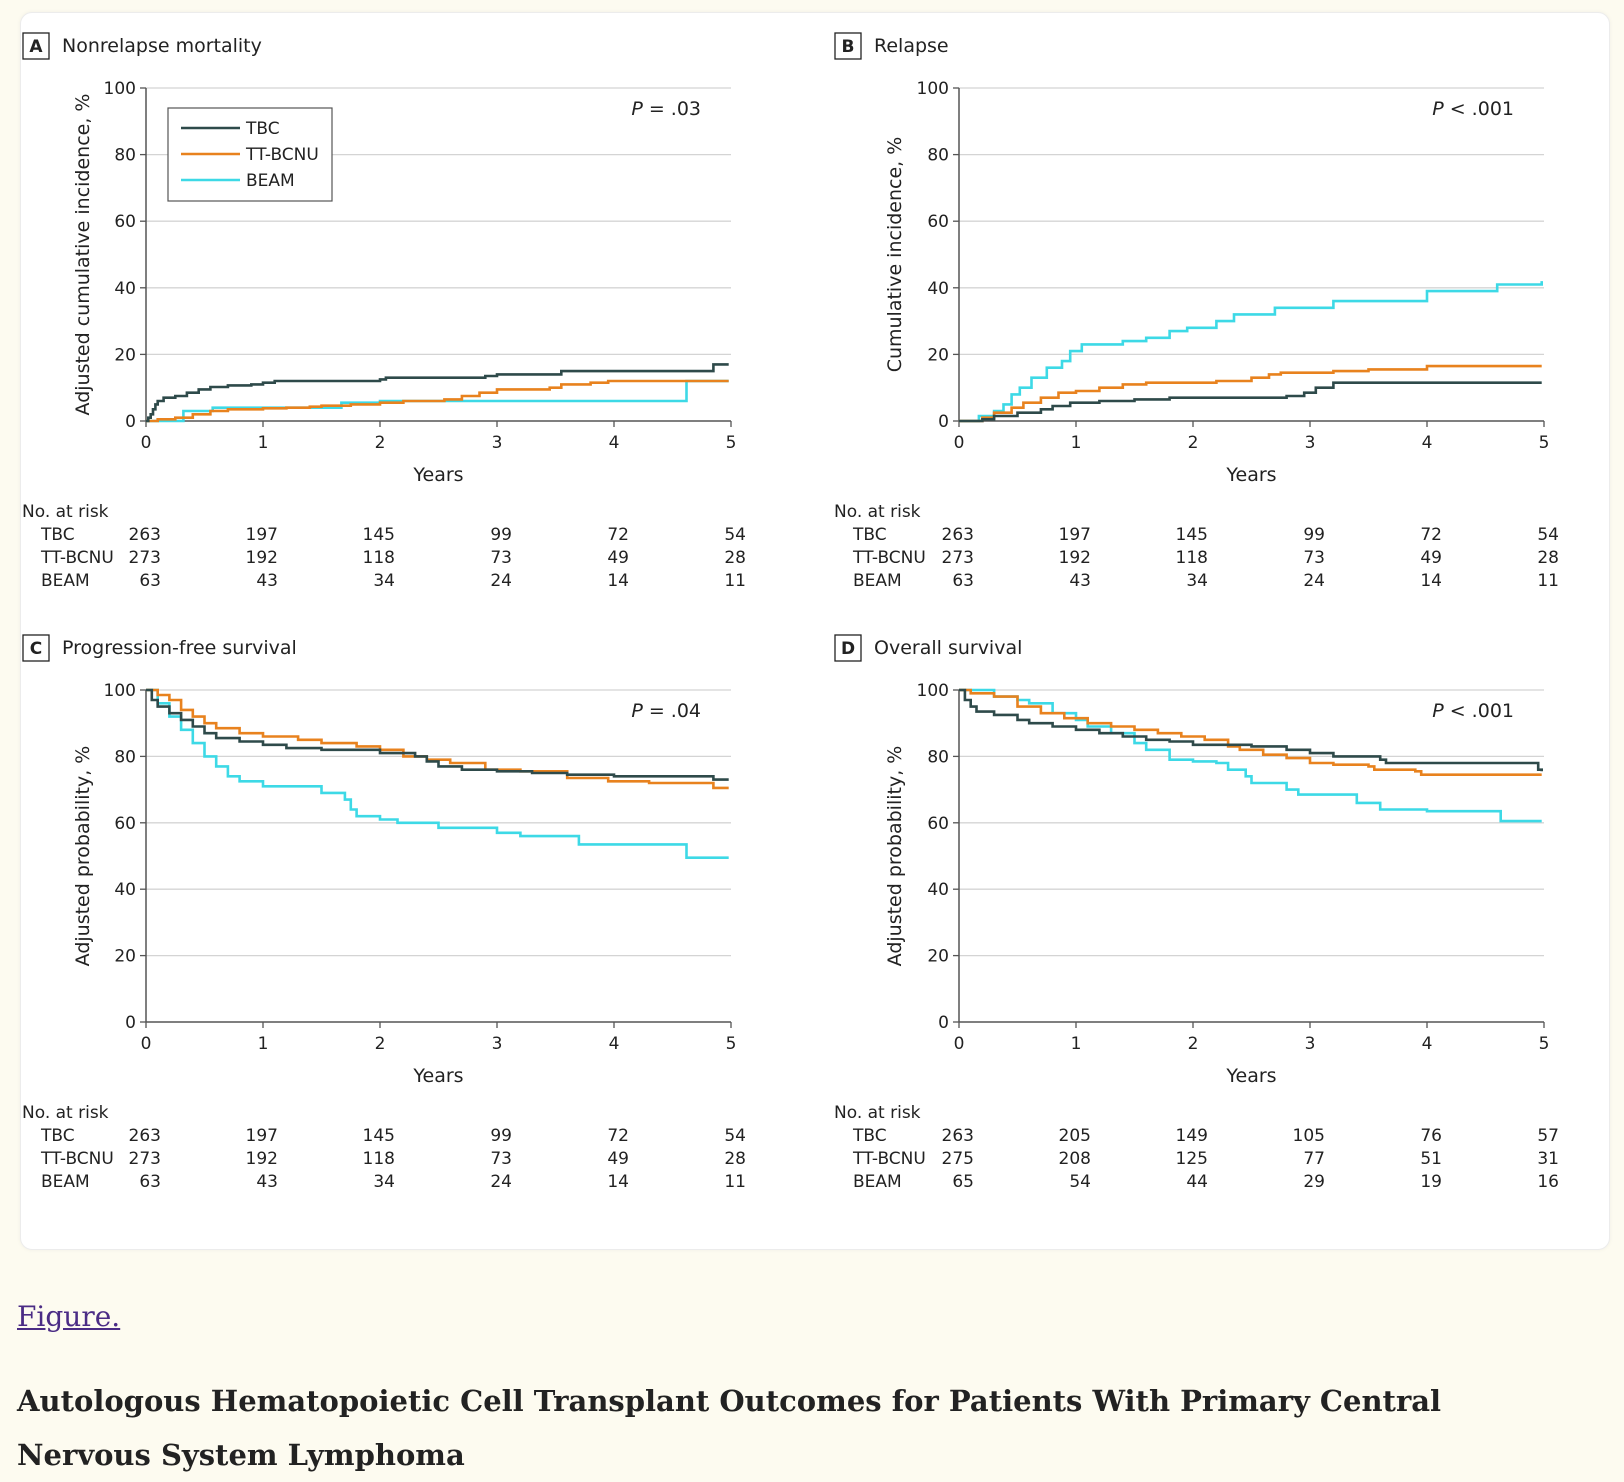 This screenshot has height=1482, width=1624. Describe the element at coordinates (65, 581) in the screenshot. I see `at-risk-group-name: BEAM` at that location.